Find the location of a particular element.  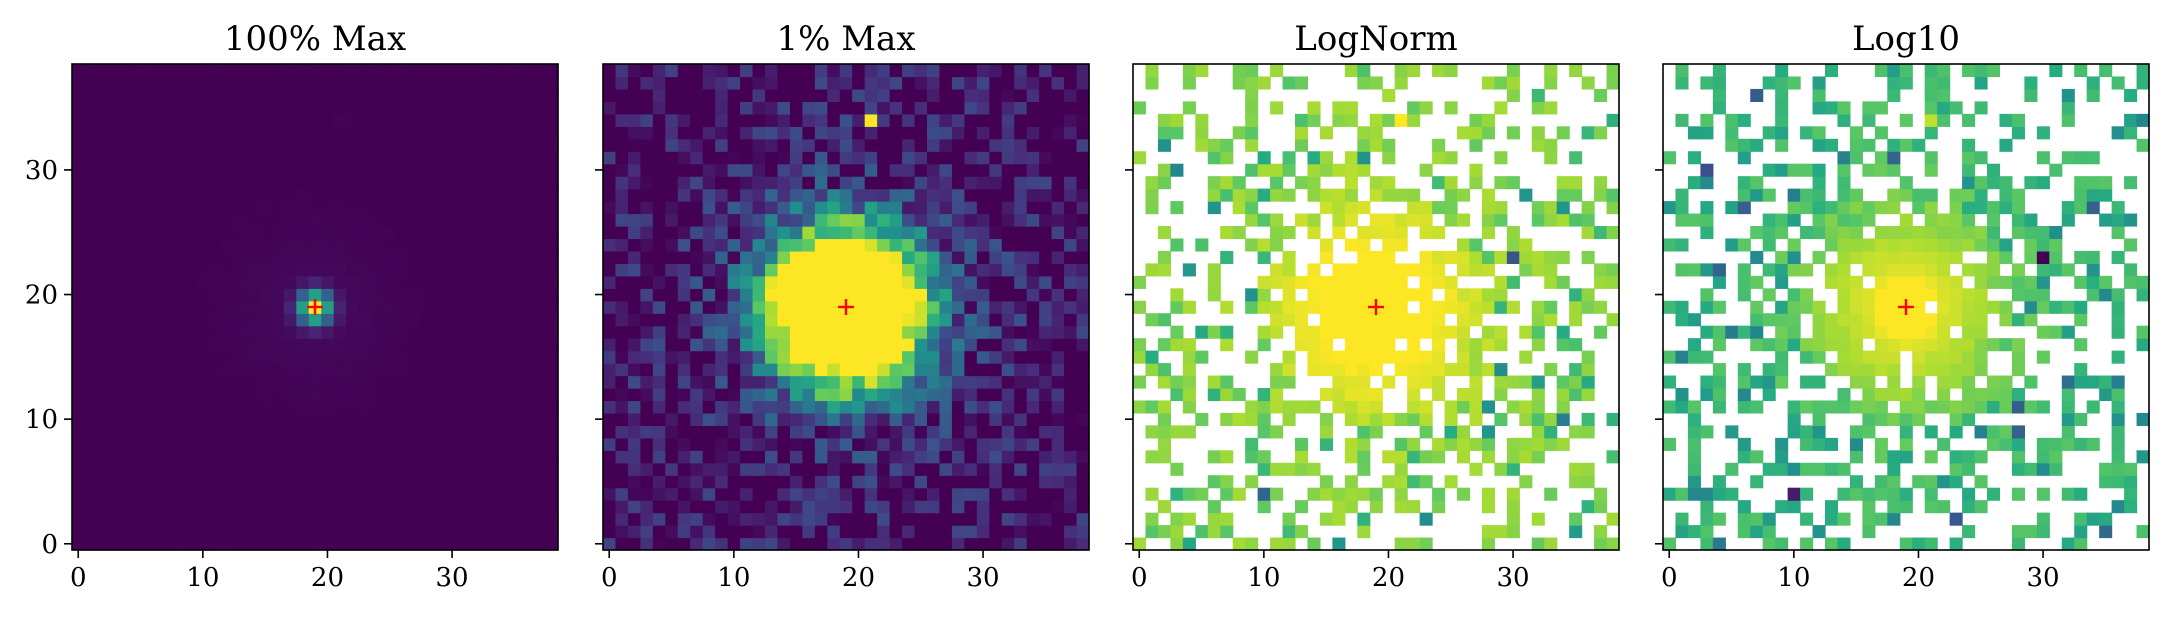

y-tick-label: 30 is located at coordinates (41, 171).